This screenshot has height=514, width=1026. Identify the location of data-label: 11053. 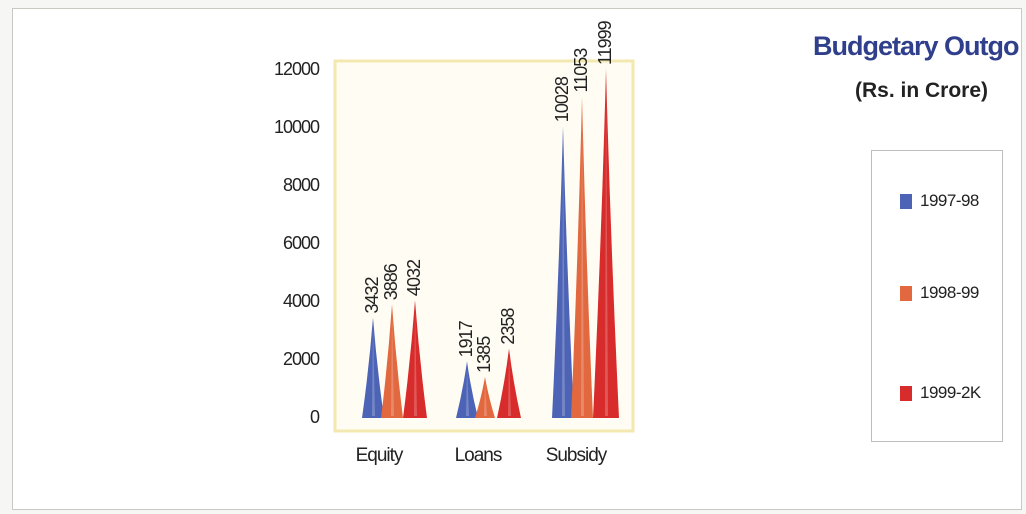
(581, 70).